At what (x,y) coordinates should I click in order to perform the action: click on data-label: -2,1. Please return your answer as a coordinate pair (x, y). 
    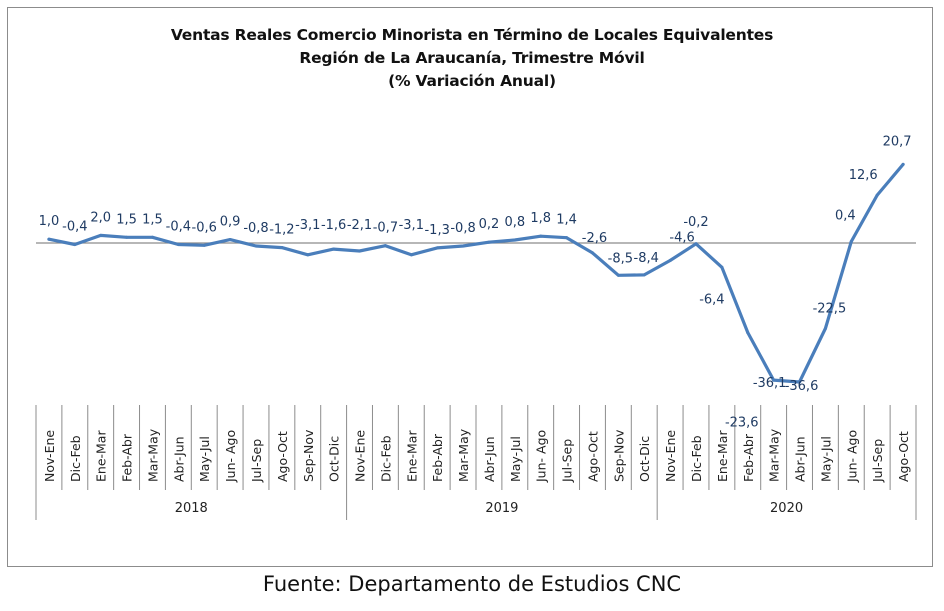
    Looking at the image, I should click on (359, 225).